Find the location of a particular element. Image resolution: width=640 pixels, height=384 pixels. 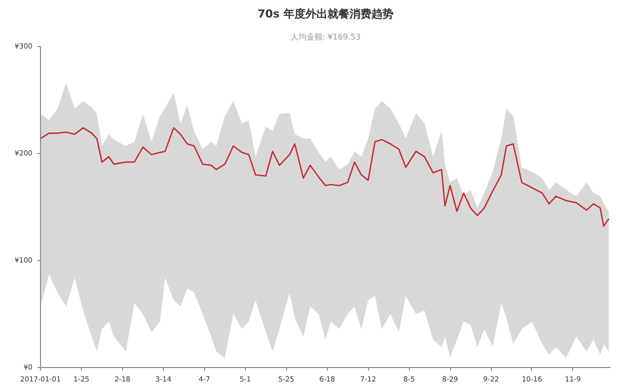

chart-subtitle: 人均金额: ¥169.53 is located at coordinates (325, 37).